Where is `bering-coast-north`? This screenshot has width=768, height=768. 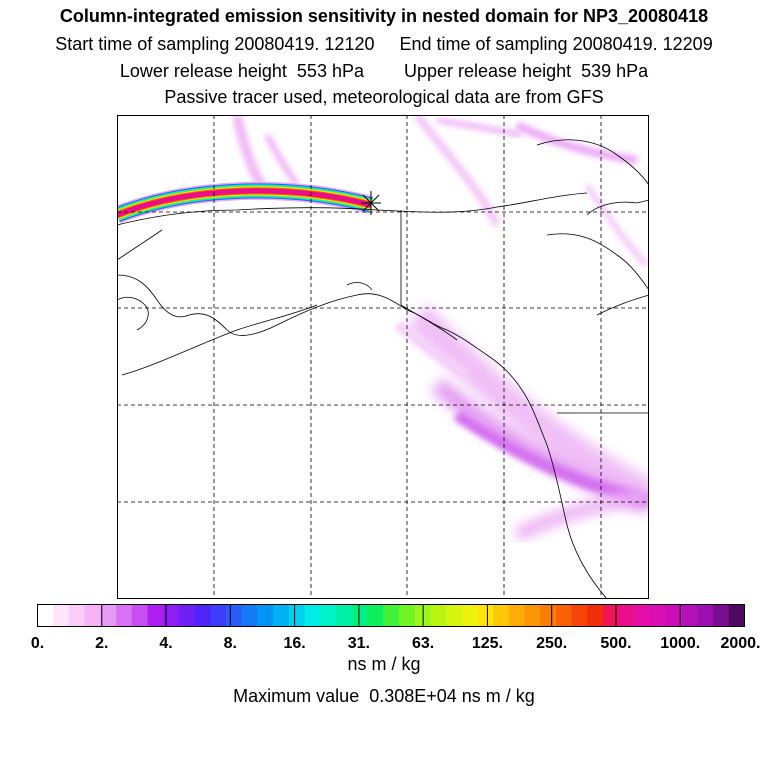
bering-coast-north is located at coordinates (140, 245).